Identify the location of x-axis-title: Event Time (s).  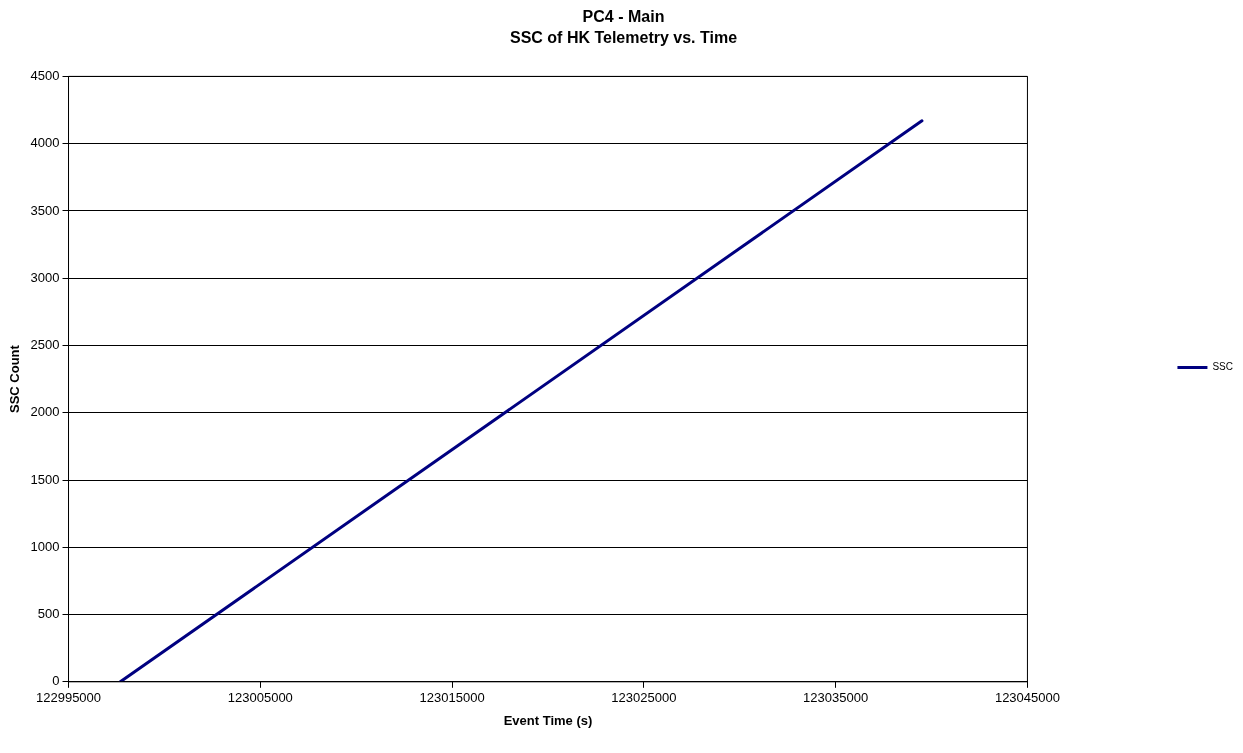
(548, 720).